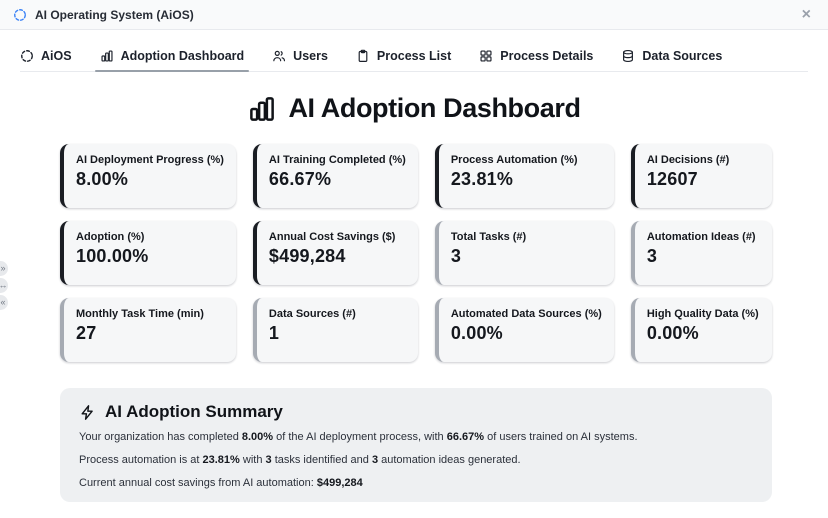  I want to click on metric-card: Annual Cost Savings ($) $499,284, so click(335, 253).